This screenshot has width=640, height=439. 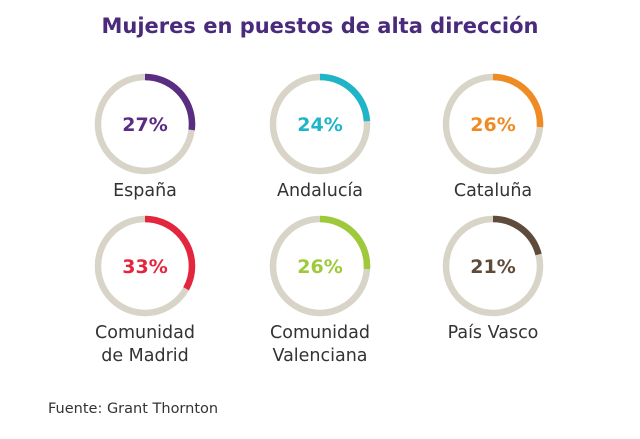 I want to click on donut-card-comunidad-de-madrid: 33% Comunidad de Madrid, so click(x=145, y=290).